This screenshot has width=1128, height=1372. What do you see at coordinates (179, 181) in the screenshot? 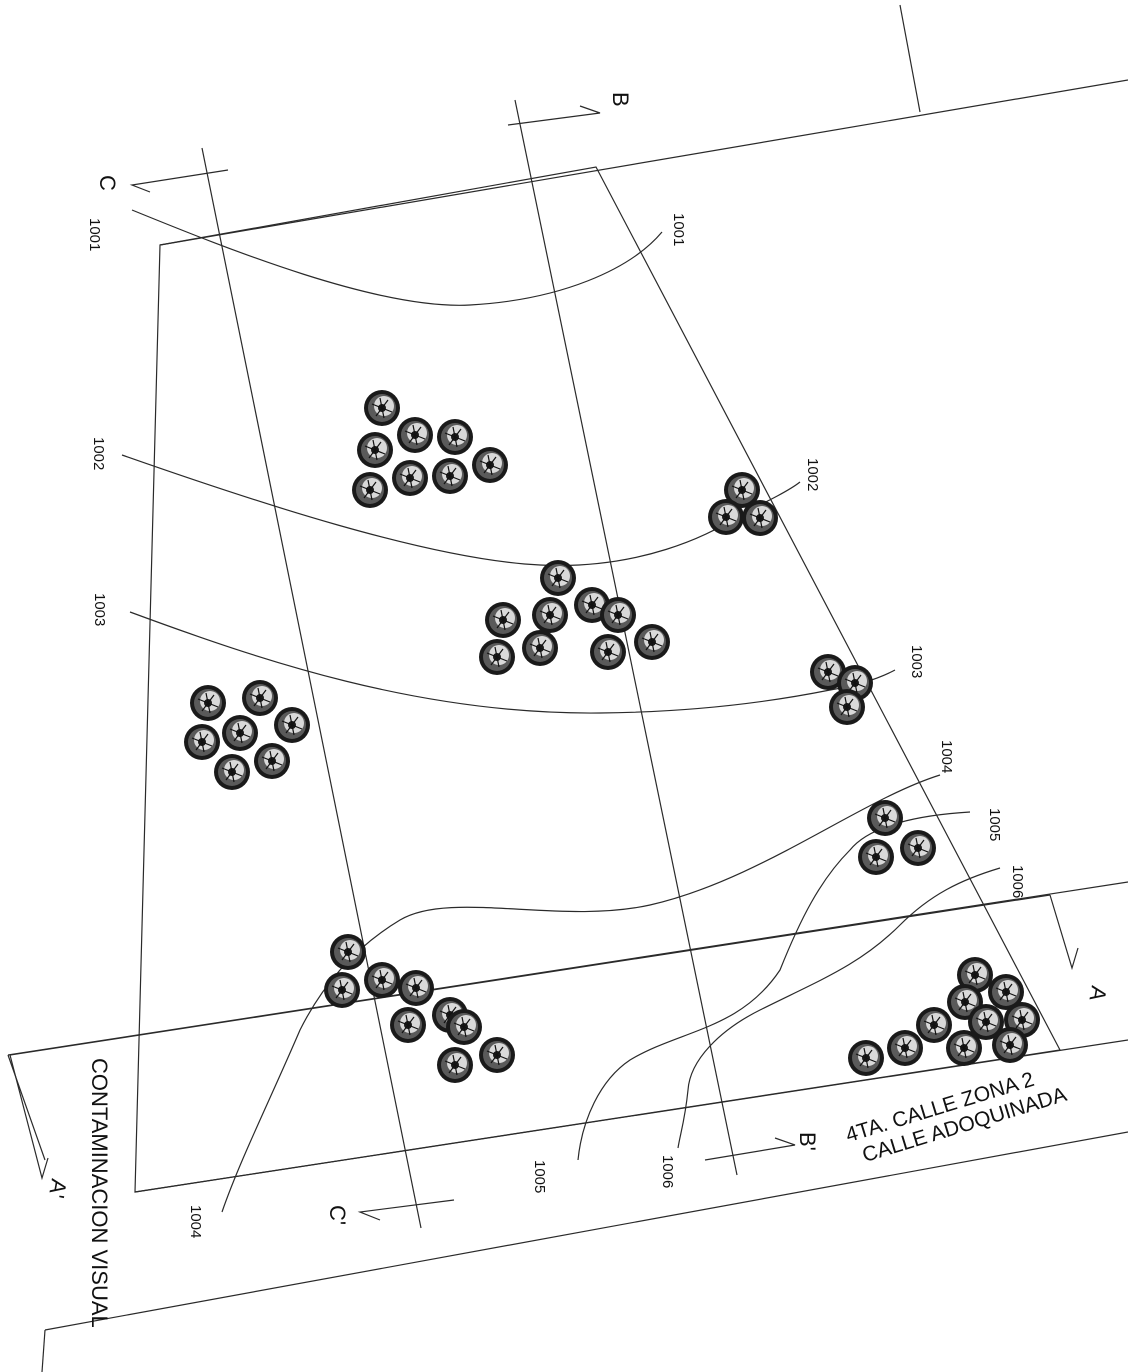
I see `section-c-arrow` at bounding box center [179, 181].